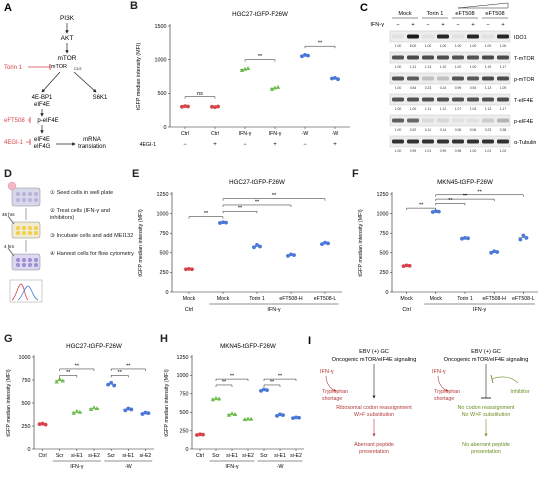  Describe the element at coordinates (503, 109) in the screenshot. I see `wb-value-3-7: 1.17` at that location.